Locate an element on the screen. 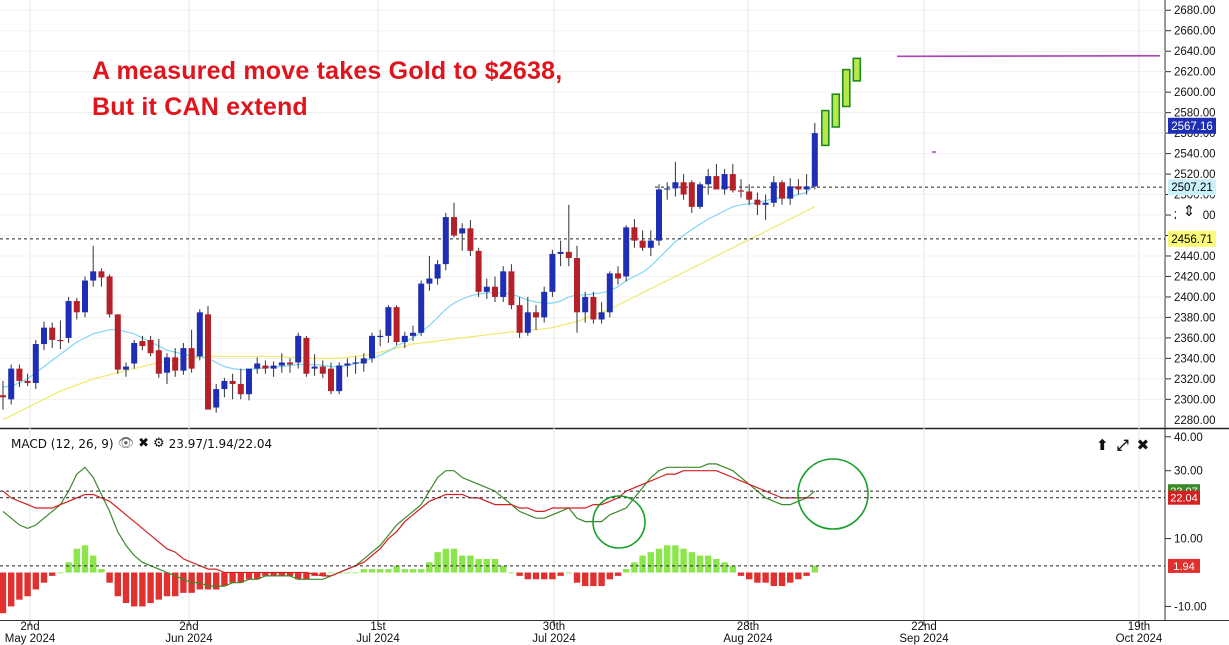  price-tick-label: 2380.00 is located at coordinates (1195, 318).